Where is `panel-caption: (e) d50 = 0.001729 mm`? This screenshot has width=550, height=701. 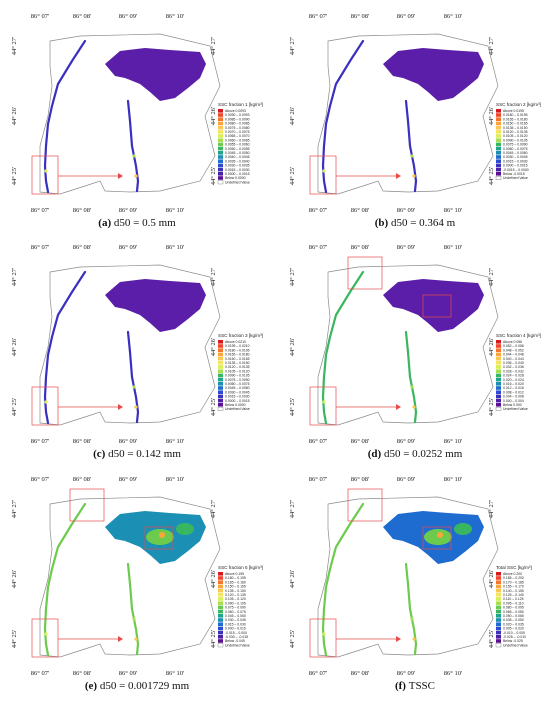 panel-caption: (e) d50 = 0.001729 mm is located at coordinates (137, 686).